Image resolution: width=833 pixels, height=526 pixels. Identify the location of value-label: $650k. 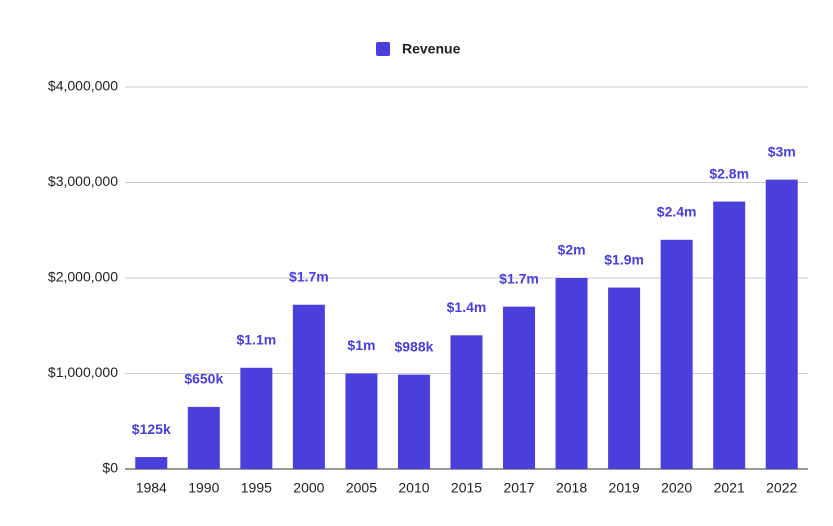
(203, 379).